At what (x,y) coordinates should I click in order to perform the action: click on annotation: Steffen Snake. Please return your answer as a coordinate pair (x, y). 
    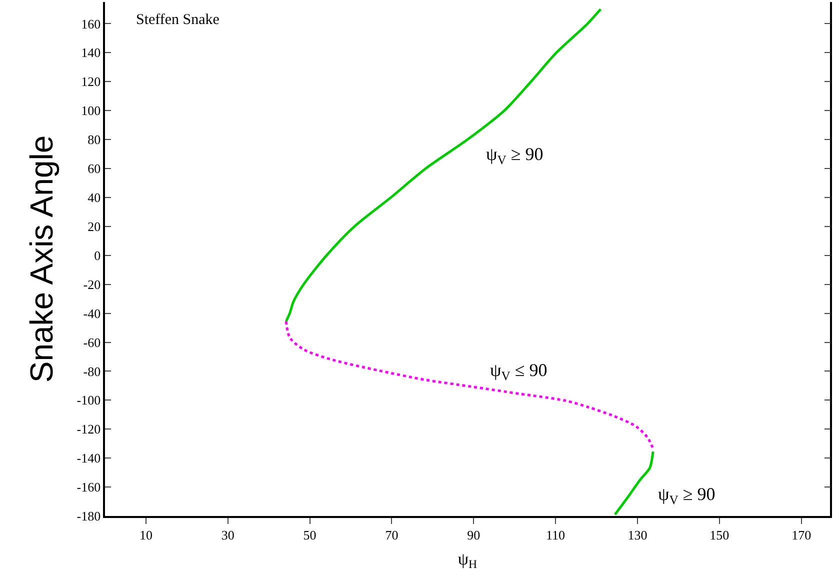
    Looking at the image, I should click on (178, 20).